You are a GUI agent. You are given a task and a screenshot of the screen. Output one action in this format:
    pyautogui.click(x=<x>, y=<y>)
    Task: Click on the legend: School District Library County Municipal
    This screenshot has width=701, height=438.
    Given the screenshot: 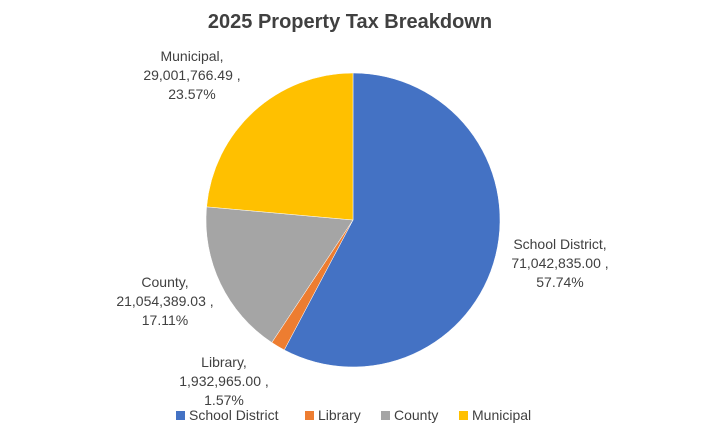 What is the action you would take?
    pyautogui.click(x=353, y=415)
    